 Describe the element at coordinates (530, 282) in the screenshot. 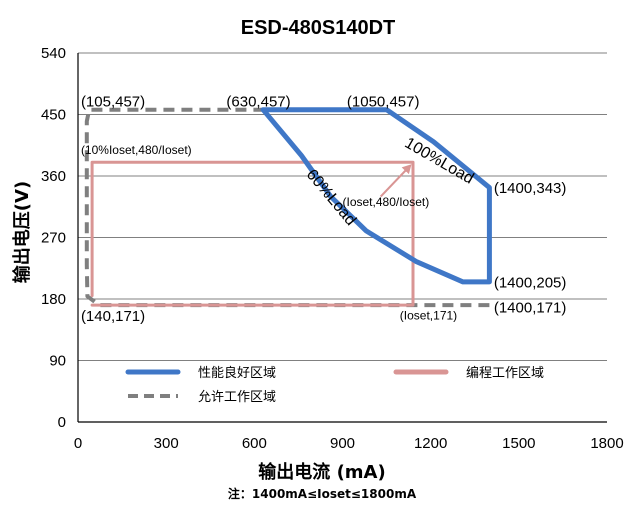

I see `annotation-1400-205: (1400,205)` at that location.